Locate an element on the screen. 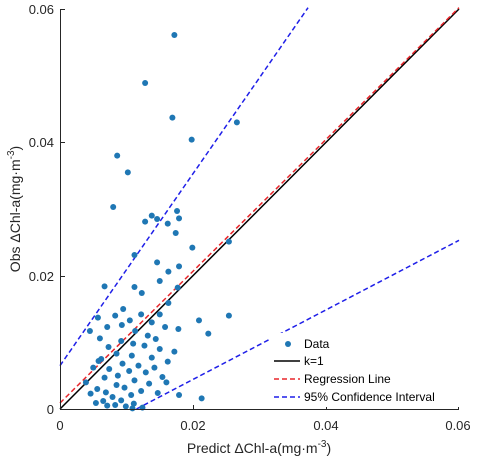  x-tick-label: 0.06 is located at coordinates (457, 425).